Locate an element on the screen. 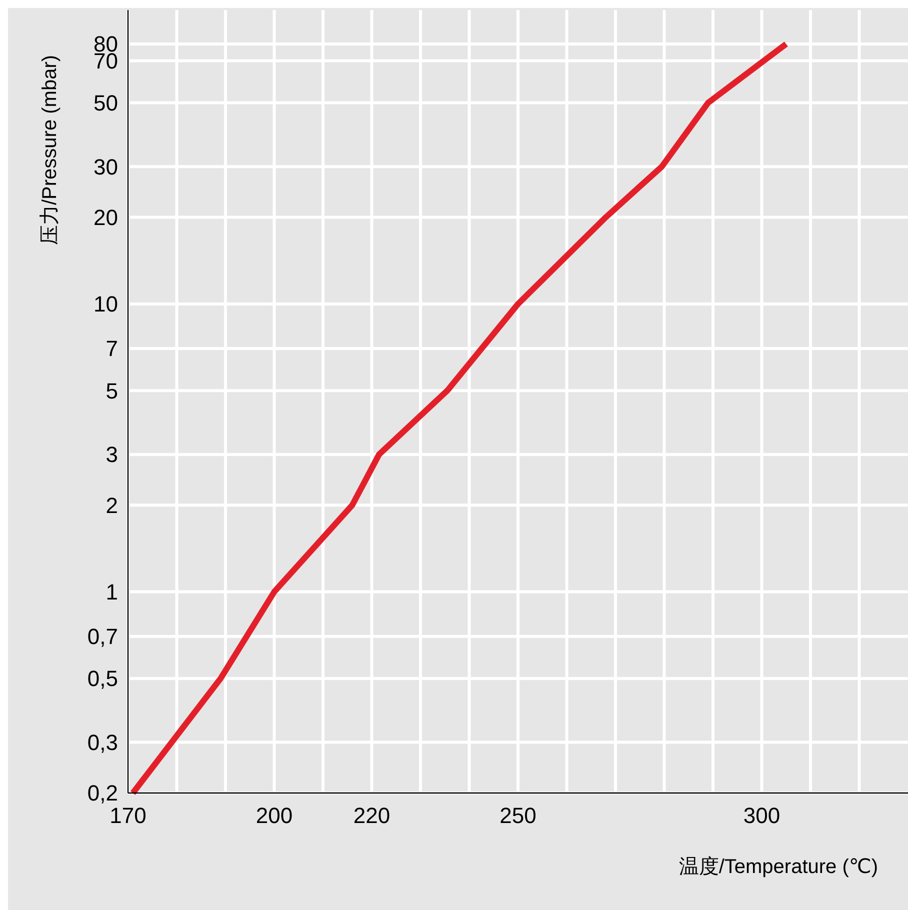 The image size is (908, 910). y-tick-label: 30 is located at coordinates (106, 167).